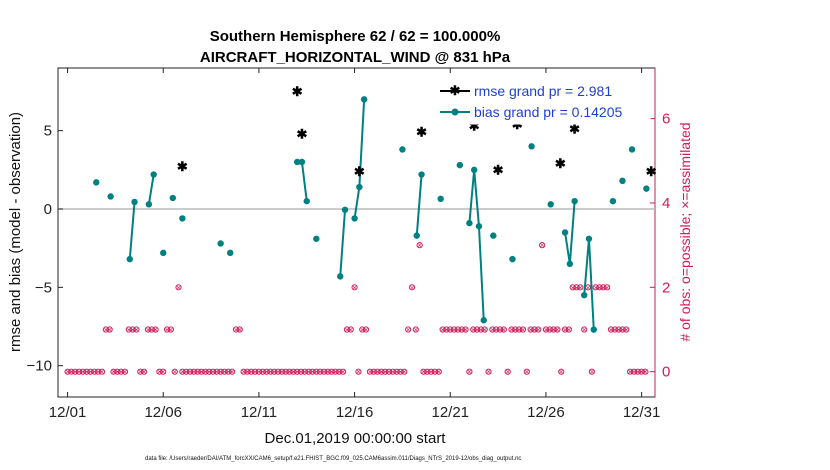  What do you see at coordinates (450, 412) in the screenshot?
I see `x-tick-label: 12/21` at bounding box center [450, 412].